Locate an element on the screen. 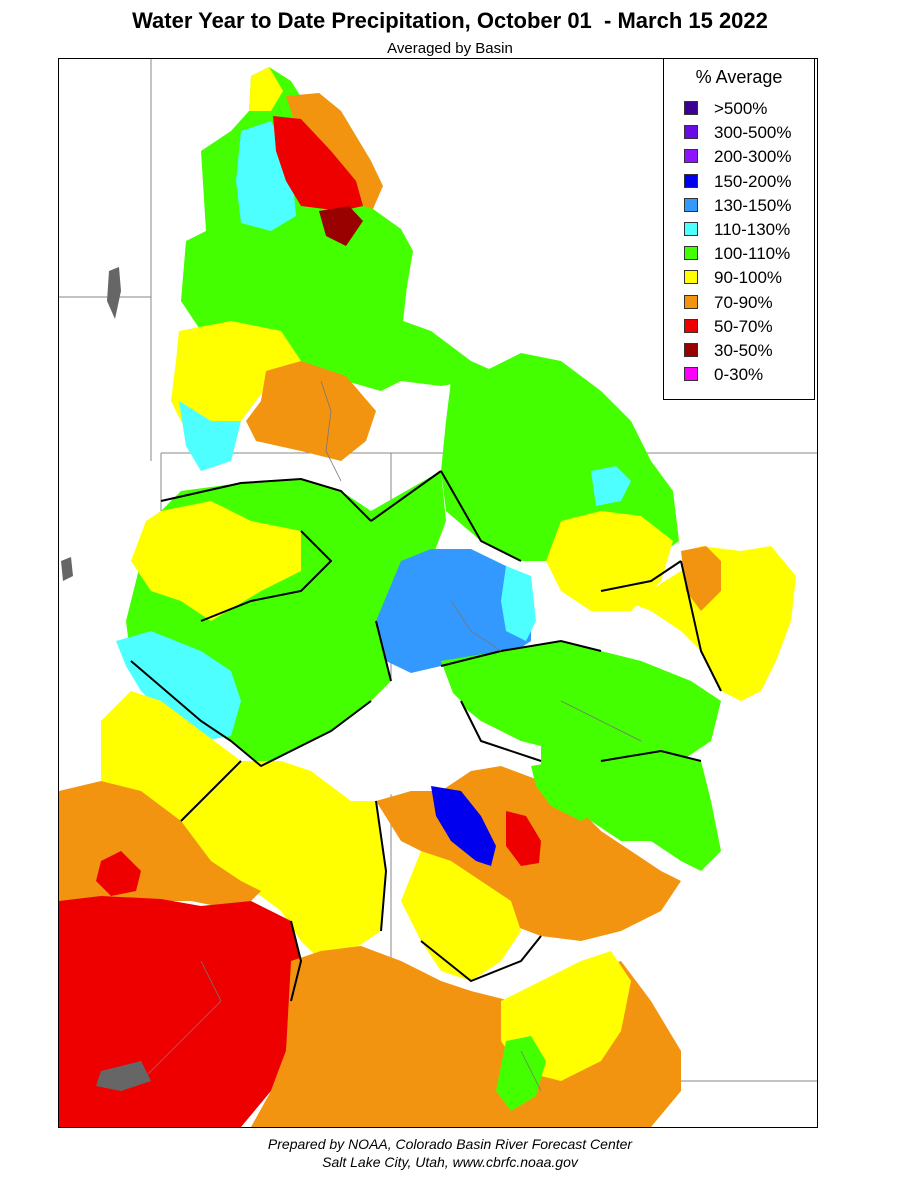 This screenshot has height=1200, width=900. legend-title: % Average is located at coordinates (739, 77).